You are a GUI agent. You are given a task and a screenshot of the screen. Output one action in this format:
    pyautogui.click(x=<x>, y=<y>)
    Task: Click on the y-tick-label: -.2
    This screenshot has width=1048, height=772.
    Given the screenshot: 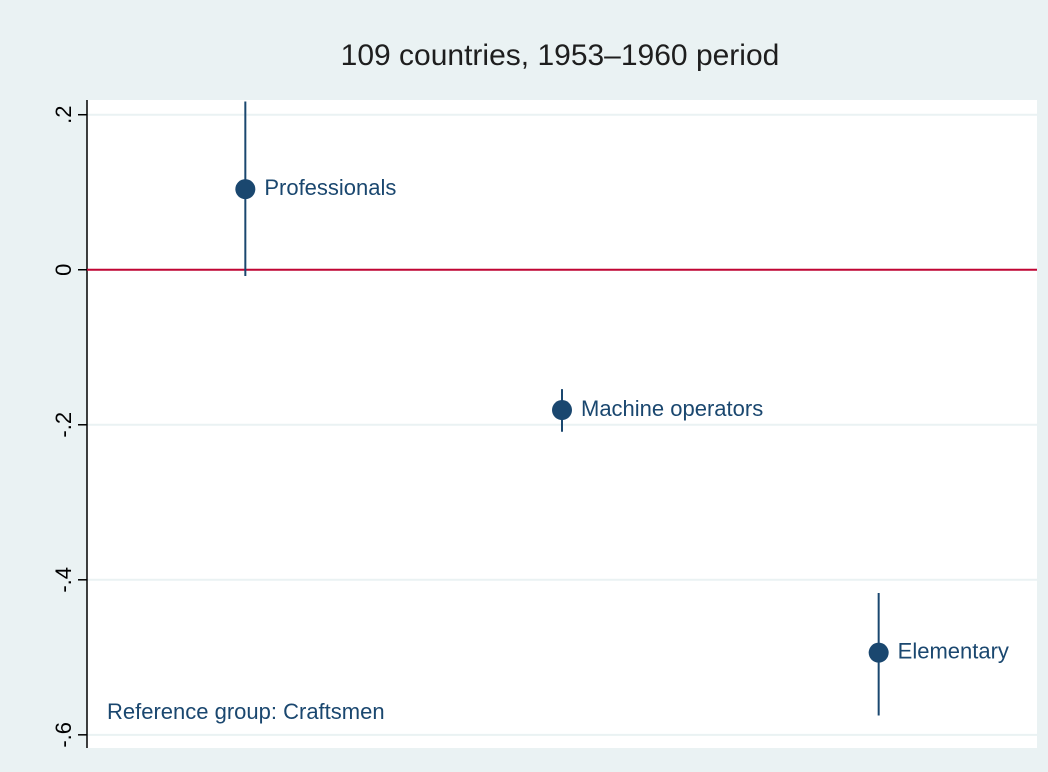 What is the action you would take?
    pyautogui.click(x=63, y=425)
    